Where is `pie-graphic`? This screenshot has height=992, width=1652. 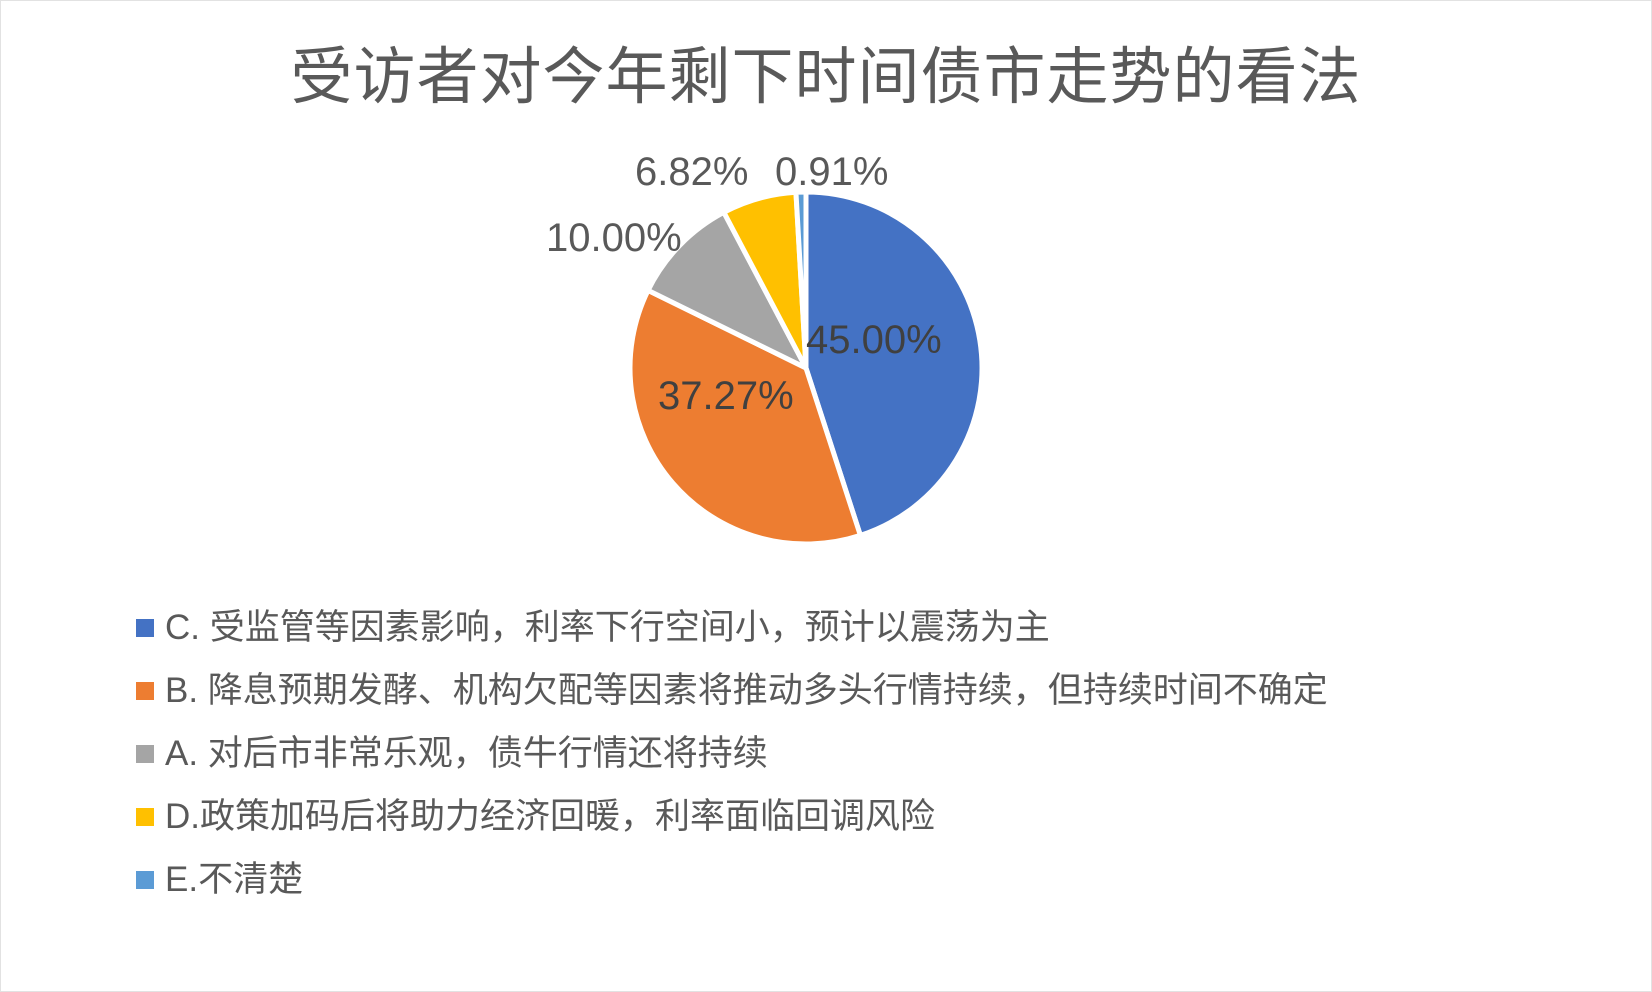
pie-graphic is located at coordinates (806, 368).